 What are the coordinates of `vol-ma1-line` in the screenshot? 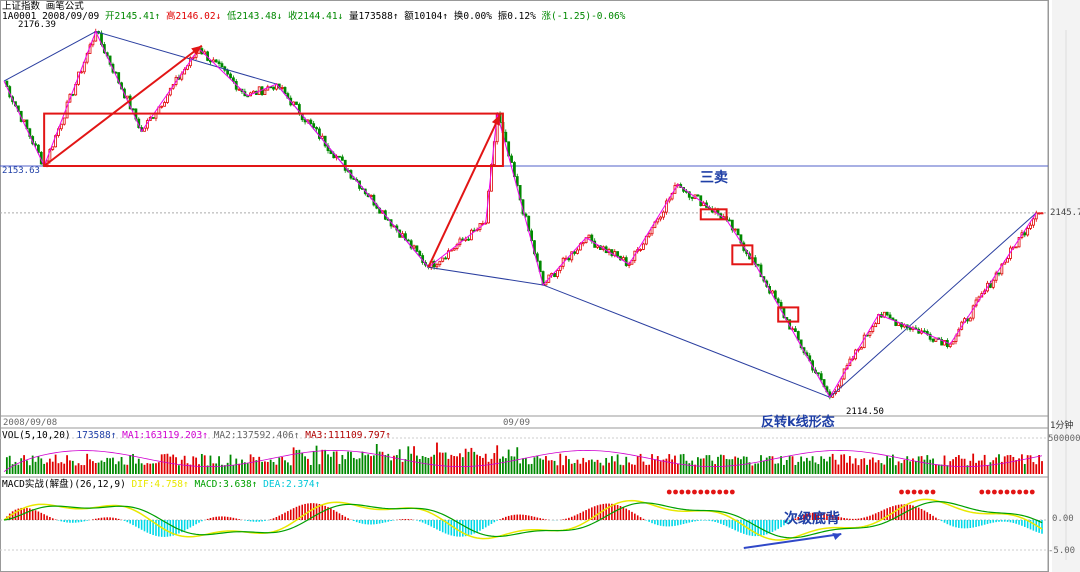 It's located at (523, 461).